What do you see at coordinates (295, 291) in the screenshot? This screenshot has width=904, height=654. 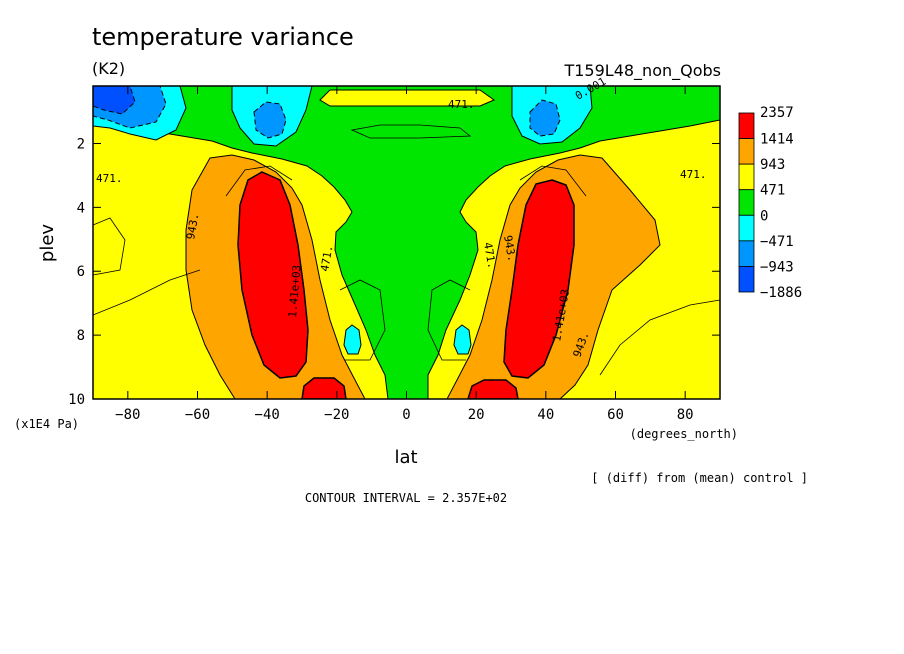 I see `contour-label: 1.41e+03` at bounding box center [295, 291].